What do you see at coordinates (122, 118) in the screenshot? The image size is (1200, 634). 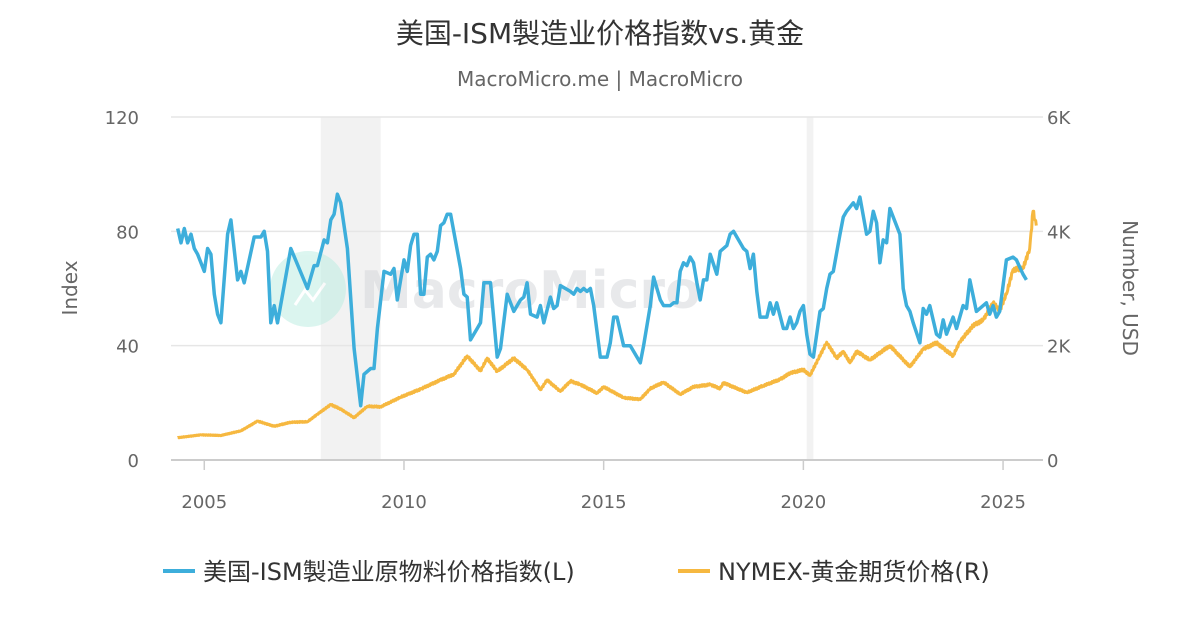 I see `y-tick-left-label: 120` at bounding box center [122, 118].